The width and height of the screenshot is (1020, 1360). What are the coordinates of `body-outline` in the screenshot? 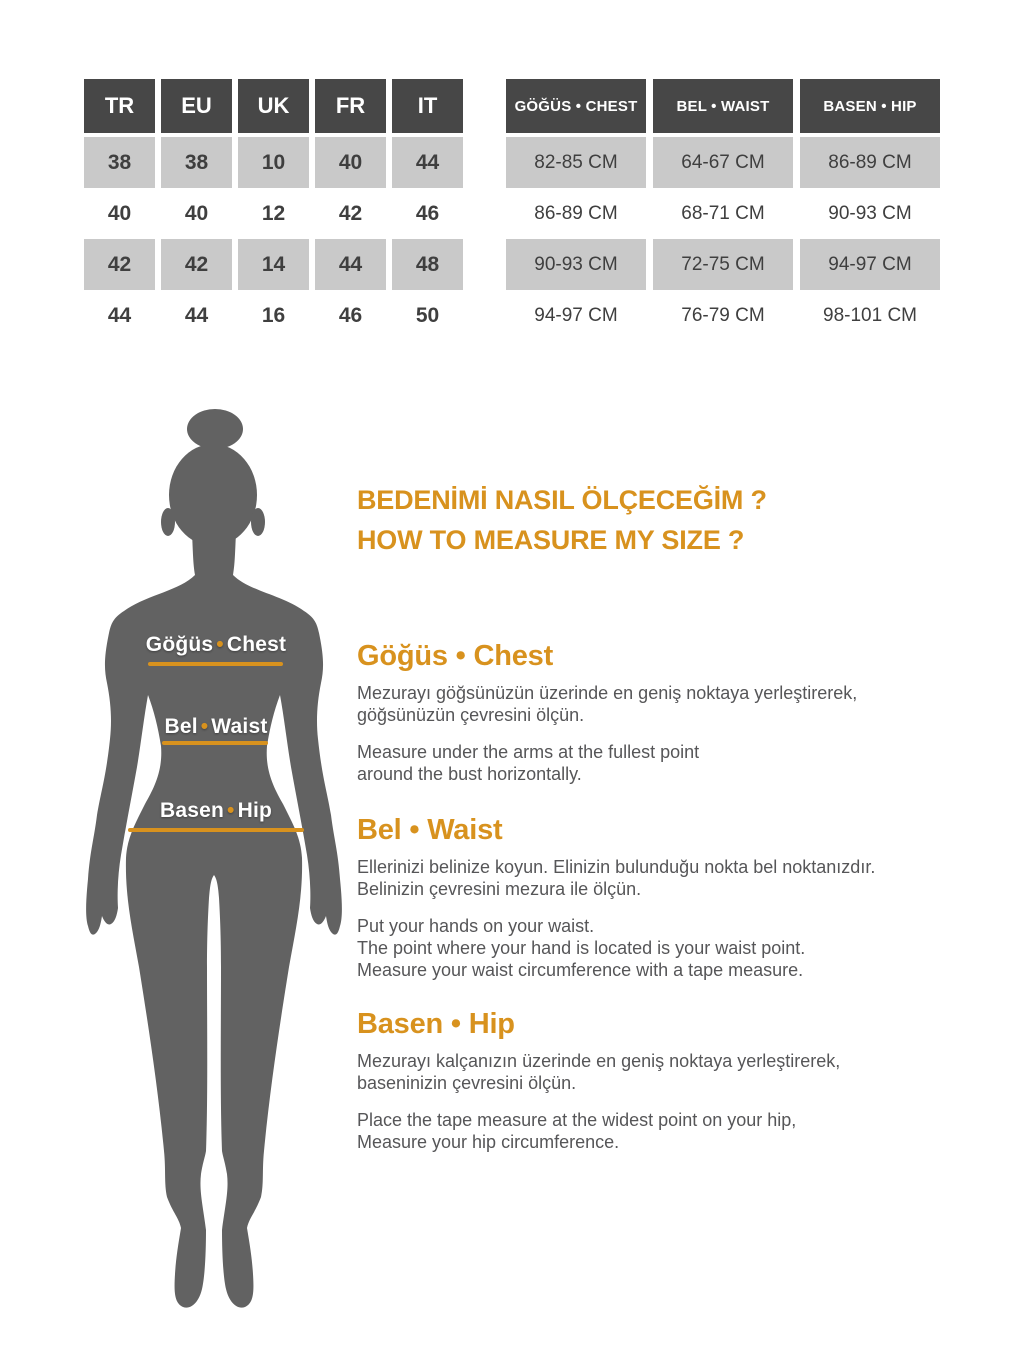 It's located at (214, 920).